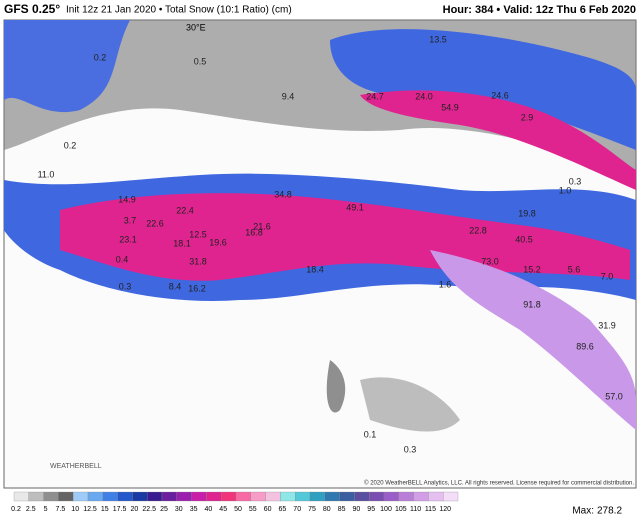 This screenshot has width=640, height=531. I want to click on colorbar-label: 20, so click(135, 509).